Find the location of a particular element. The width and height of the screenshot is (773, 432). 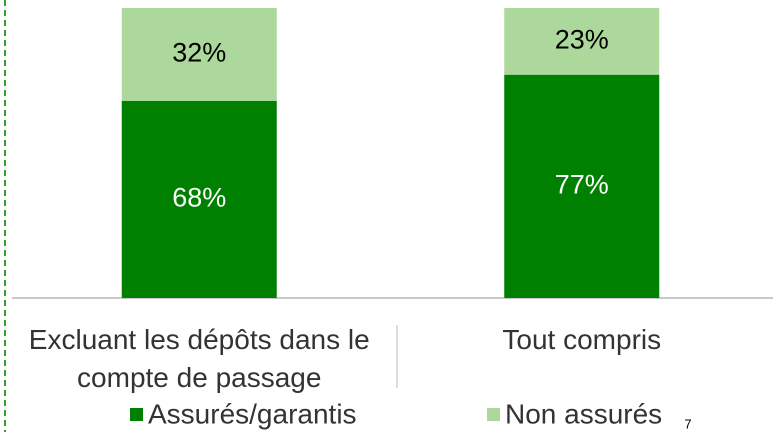

data-label: 77% is located at coordinates (582, 184).